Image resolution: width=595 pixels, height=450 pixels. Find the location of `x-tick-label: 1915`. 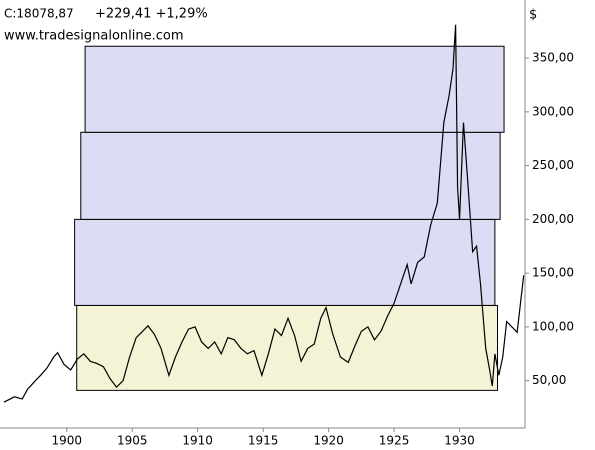

x-tick-label: 1915 is located at coordinates (263, 441).